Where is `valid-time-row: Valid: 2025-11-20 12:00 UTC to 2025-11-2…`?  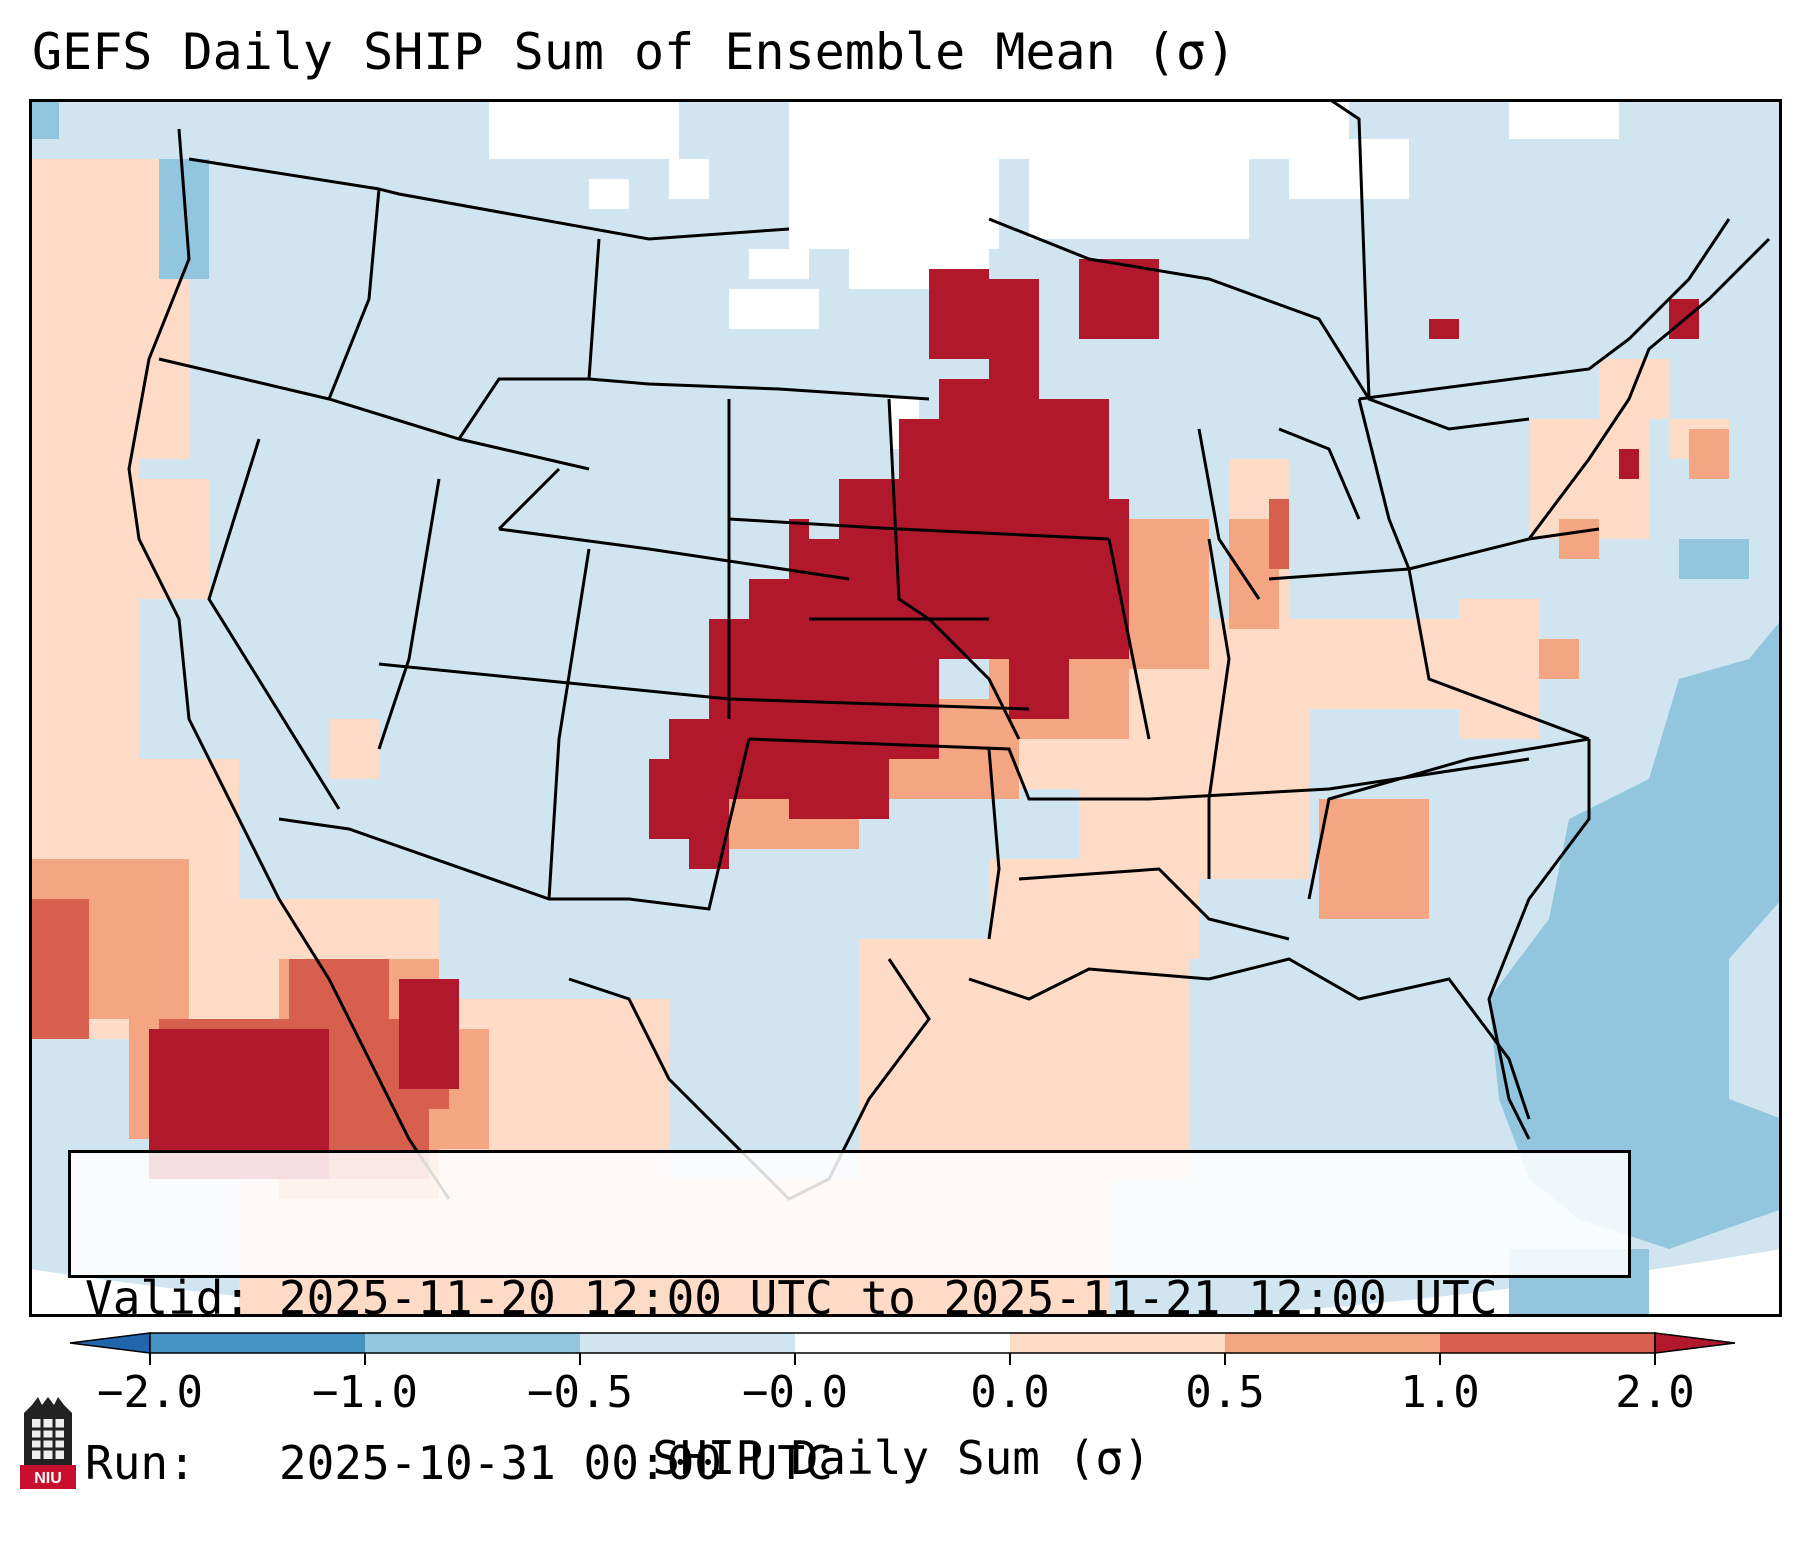
valid-time-row: Valid: 2025-11-20 12:00 UTC to 2025-11-2… is located at coordinates (849, 1298).